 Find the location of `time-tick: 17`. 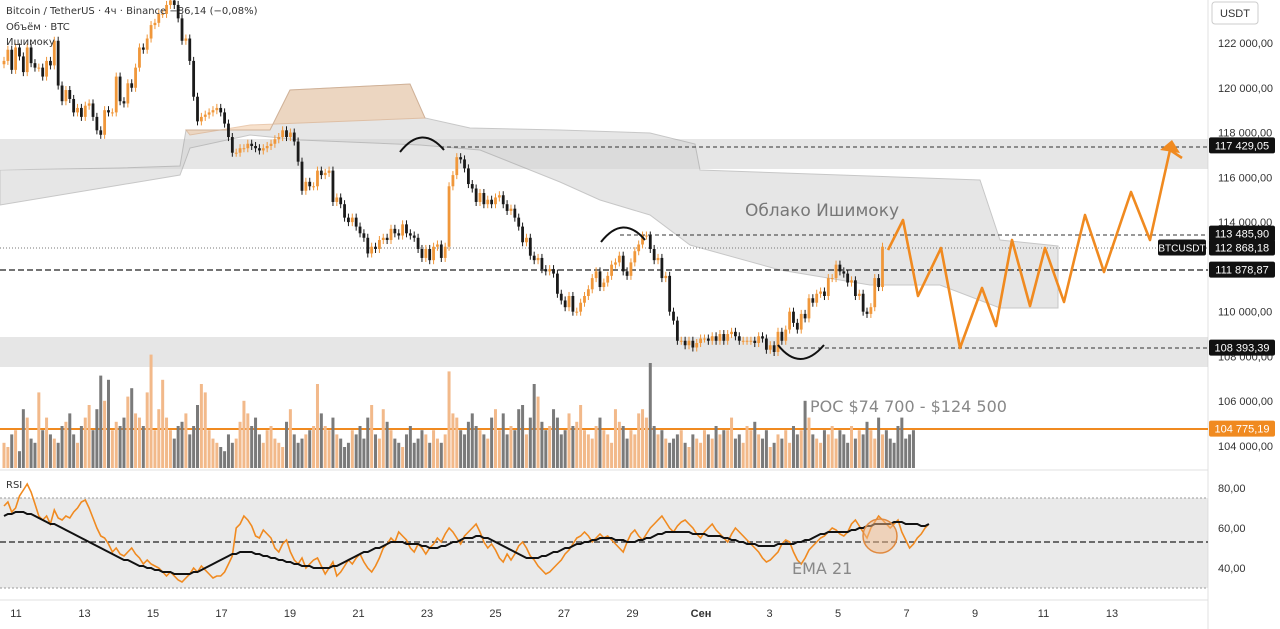

time-tick: 17 is located at coordinates (221, 614).